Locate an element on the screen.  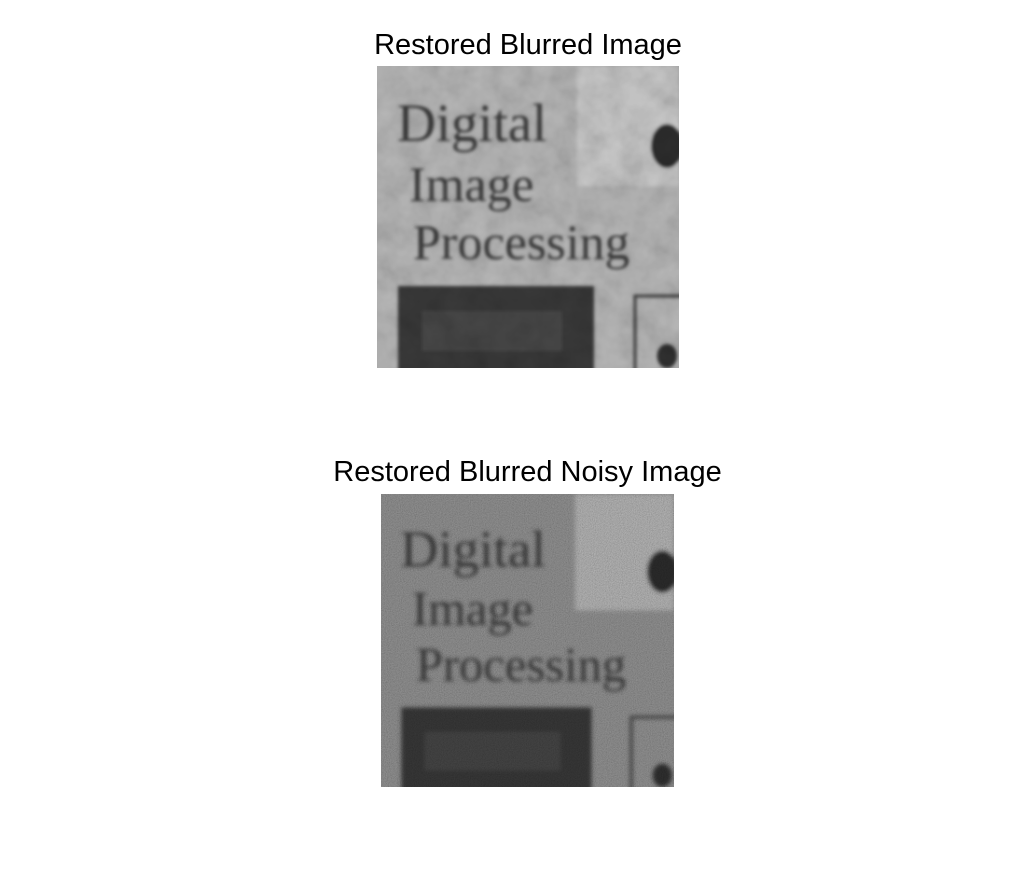
panel-title: Restored Blurred Image is located at coordinates (528, 45).